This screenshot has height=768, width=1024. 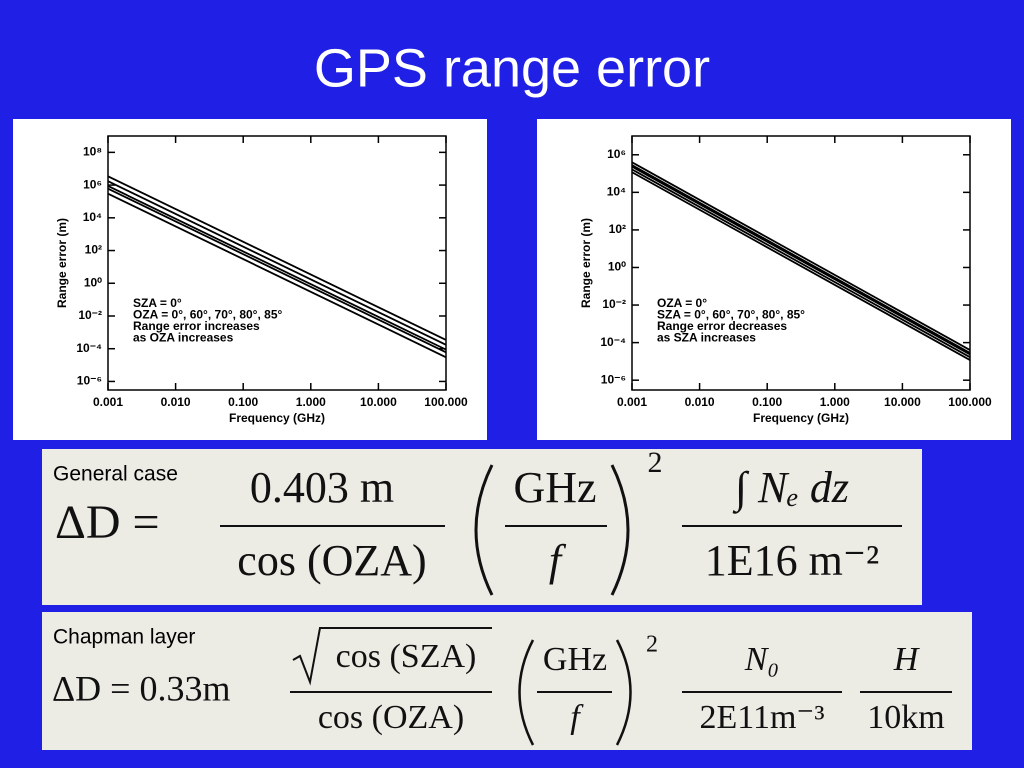 I want to click on formula-label: General case, so click(x=115, y=474).